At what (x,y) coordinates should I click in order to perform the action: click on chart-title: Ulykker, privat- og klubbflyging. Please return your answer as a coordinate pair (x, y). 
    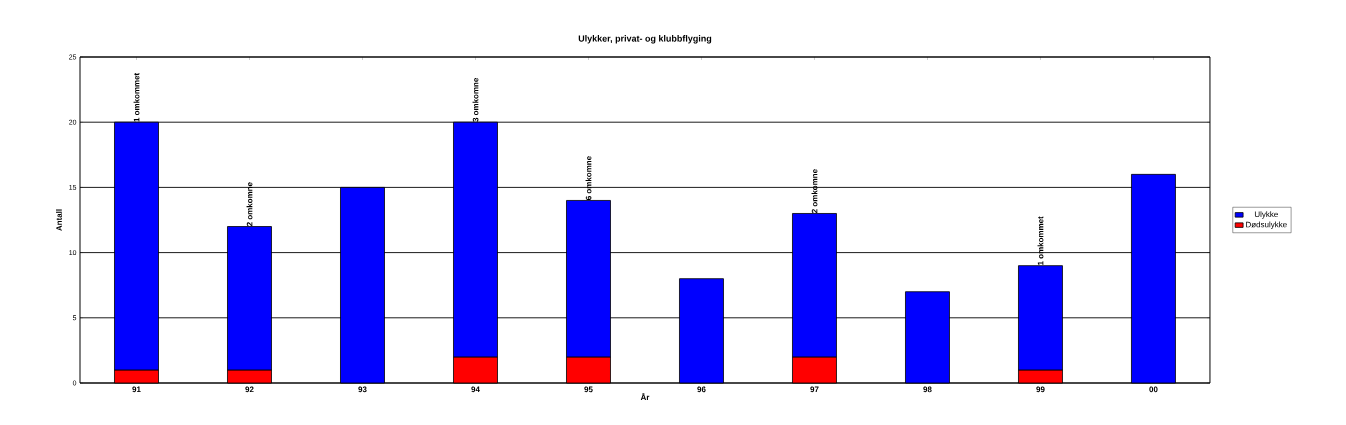
    Looking at the image, I should click on (645, 39).